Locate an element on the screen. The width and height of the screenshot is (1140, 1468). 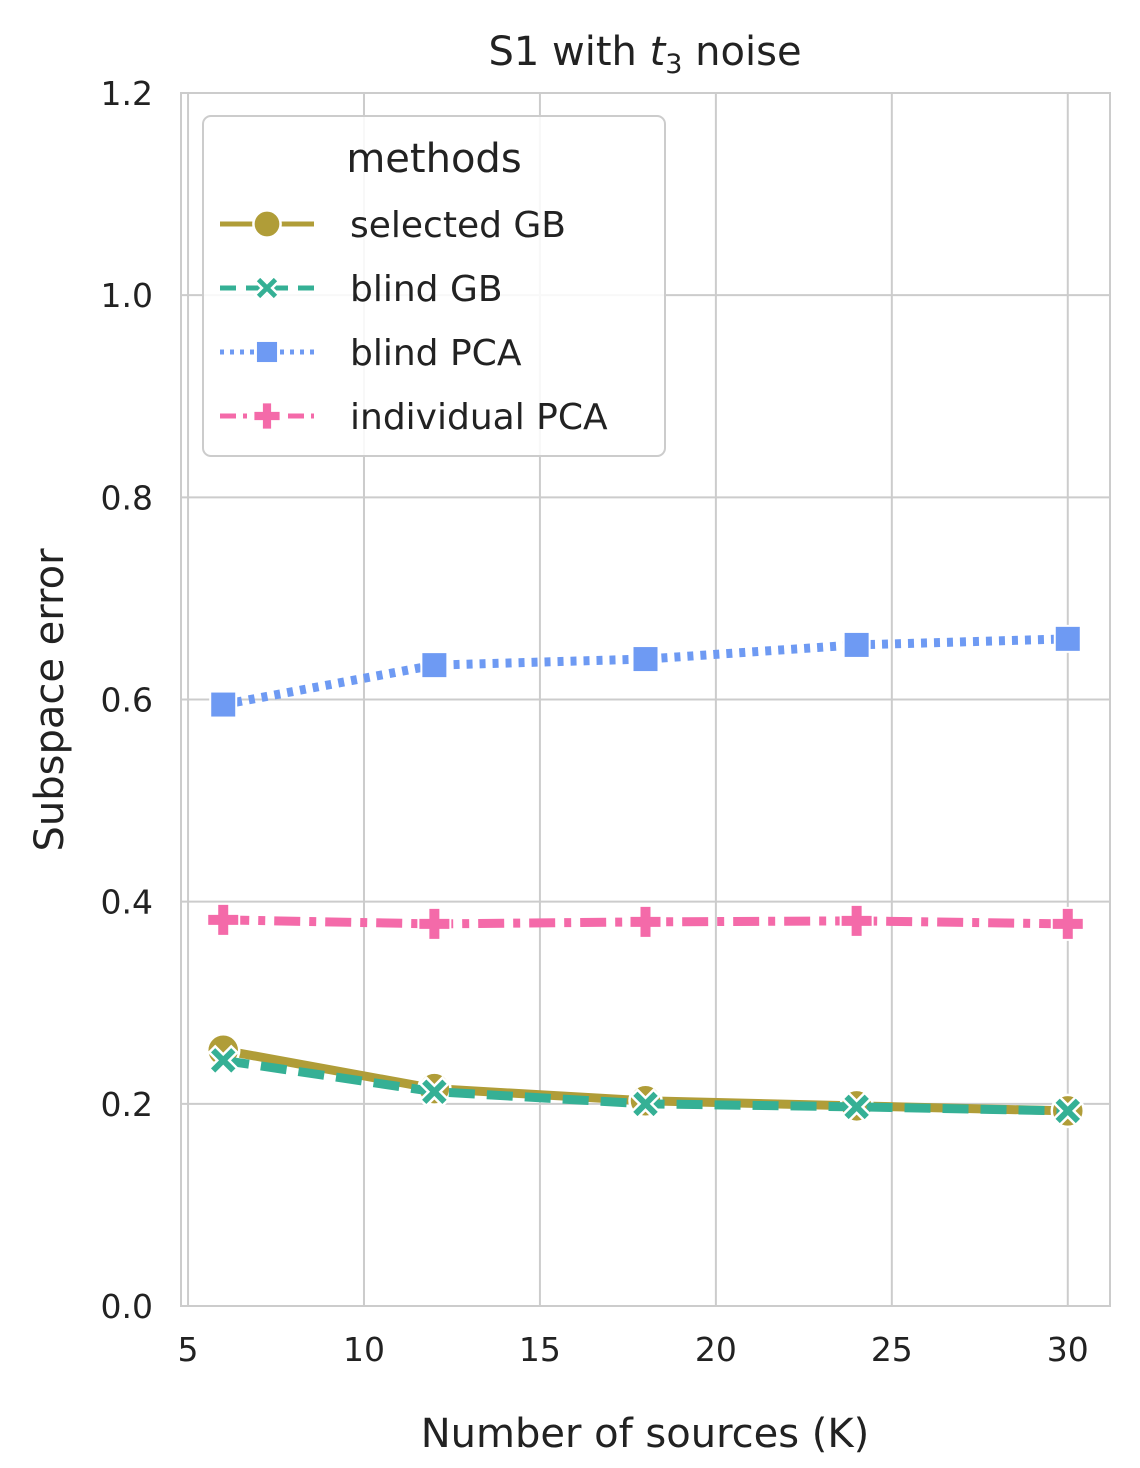
x-tick-label: 25 is located at coordinates (892, 1349).